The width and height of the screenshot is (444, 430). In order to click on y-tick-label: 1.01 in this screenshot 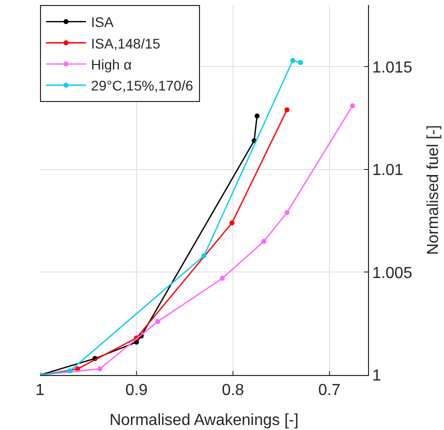, I will do `click(388, 171)`.